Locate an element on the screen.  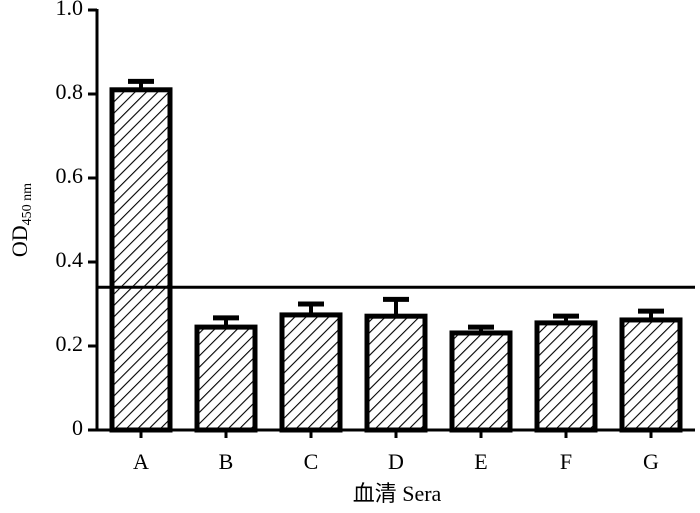
y-tick-label: 0.6 is located at coordinates (70, 175).